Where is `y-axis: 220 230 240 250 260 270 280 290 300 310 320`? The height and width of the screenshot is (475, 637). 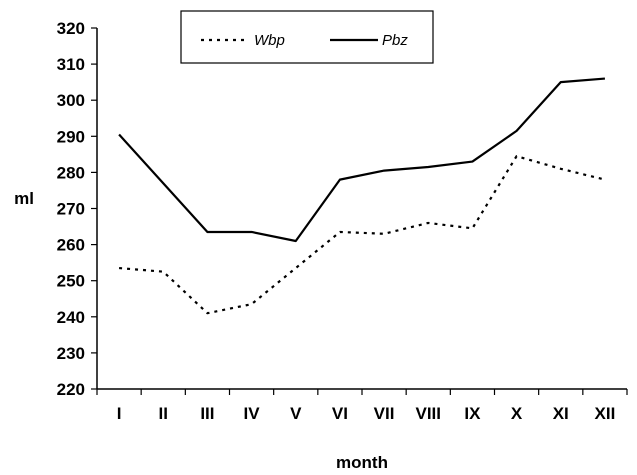 y-axis: 220 230 240 250 260 270 280 290 300 310 320 is located at coordinates (77, 209).